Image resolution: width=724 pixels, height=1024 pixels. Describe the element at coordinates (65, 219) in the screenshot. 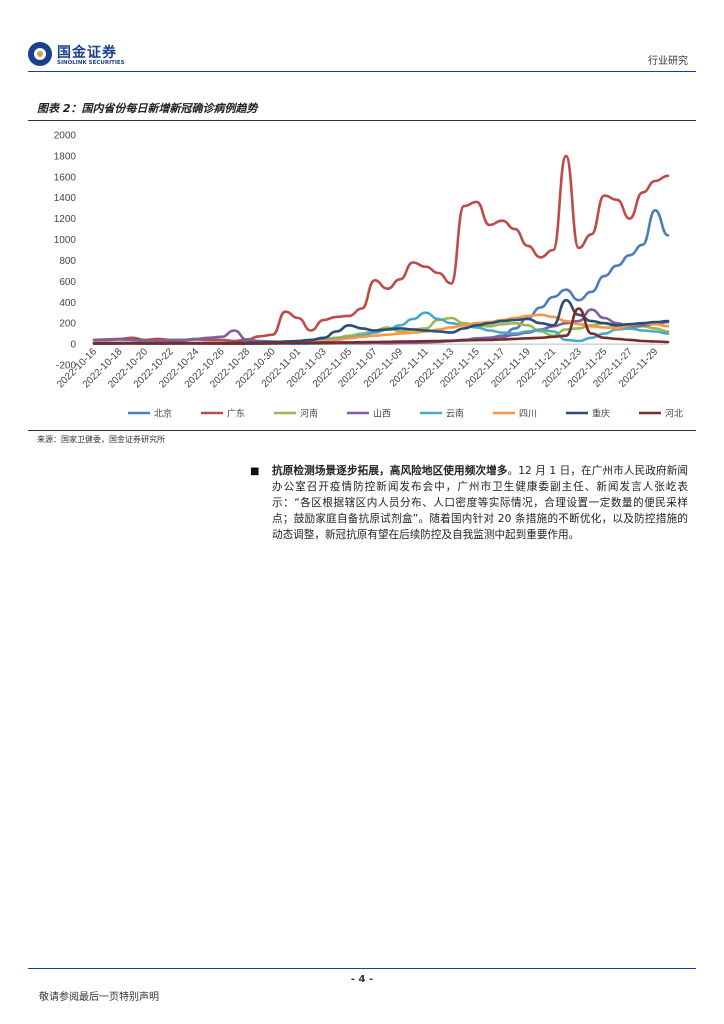

I see `y-tick-label: 1200` at that location.